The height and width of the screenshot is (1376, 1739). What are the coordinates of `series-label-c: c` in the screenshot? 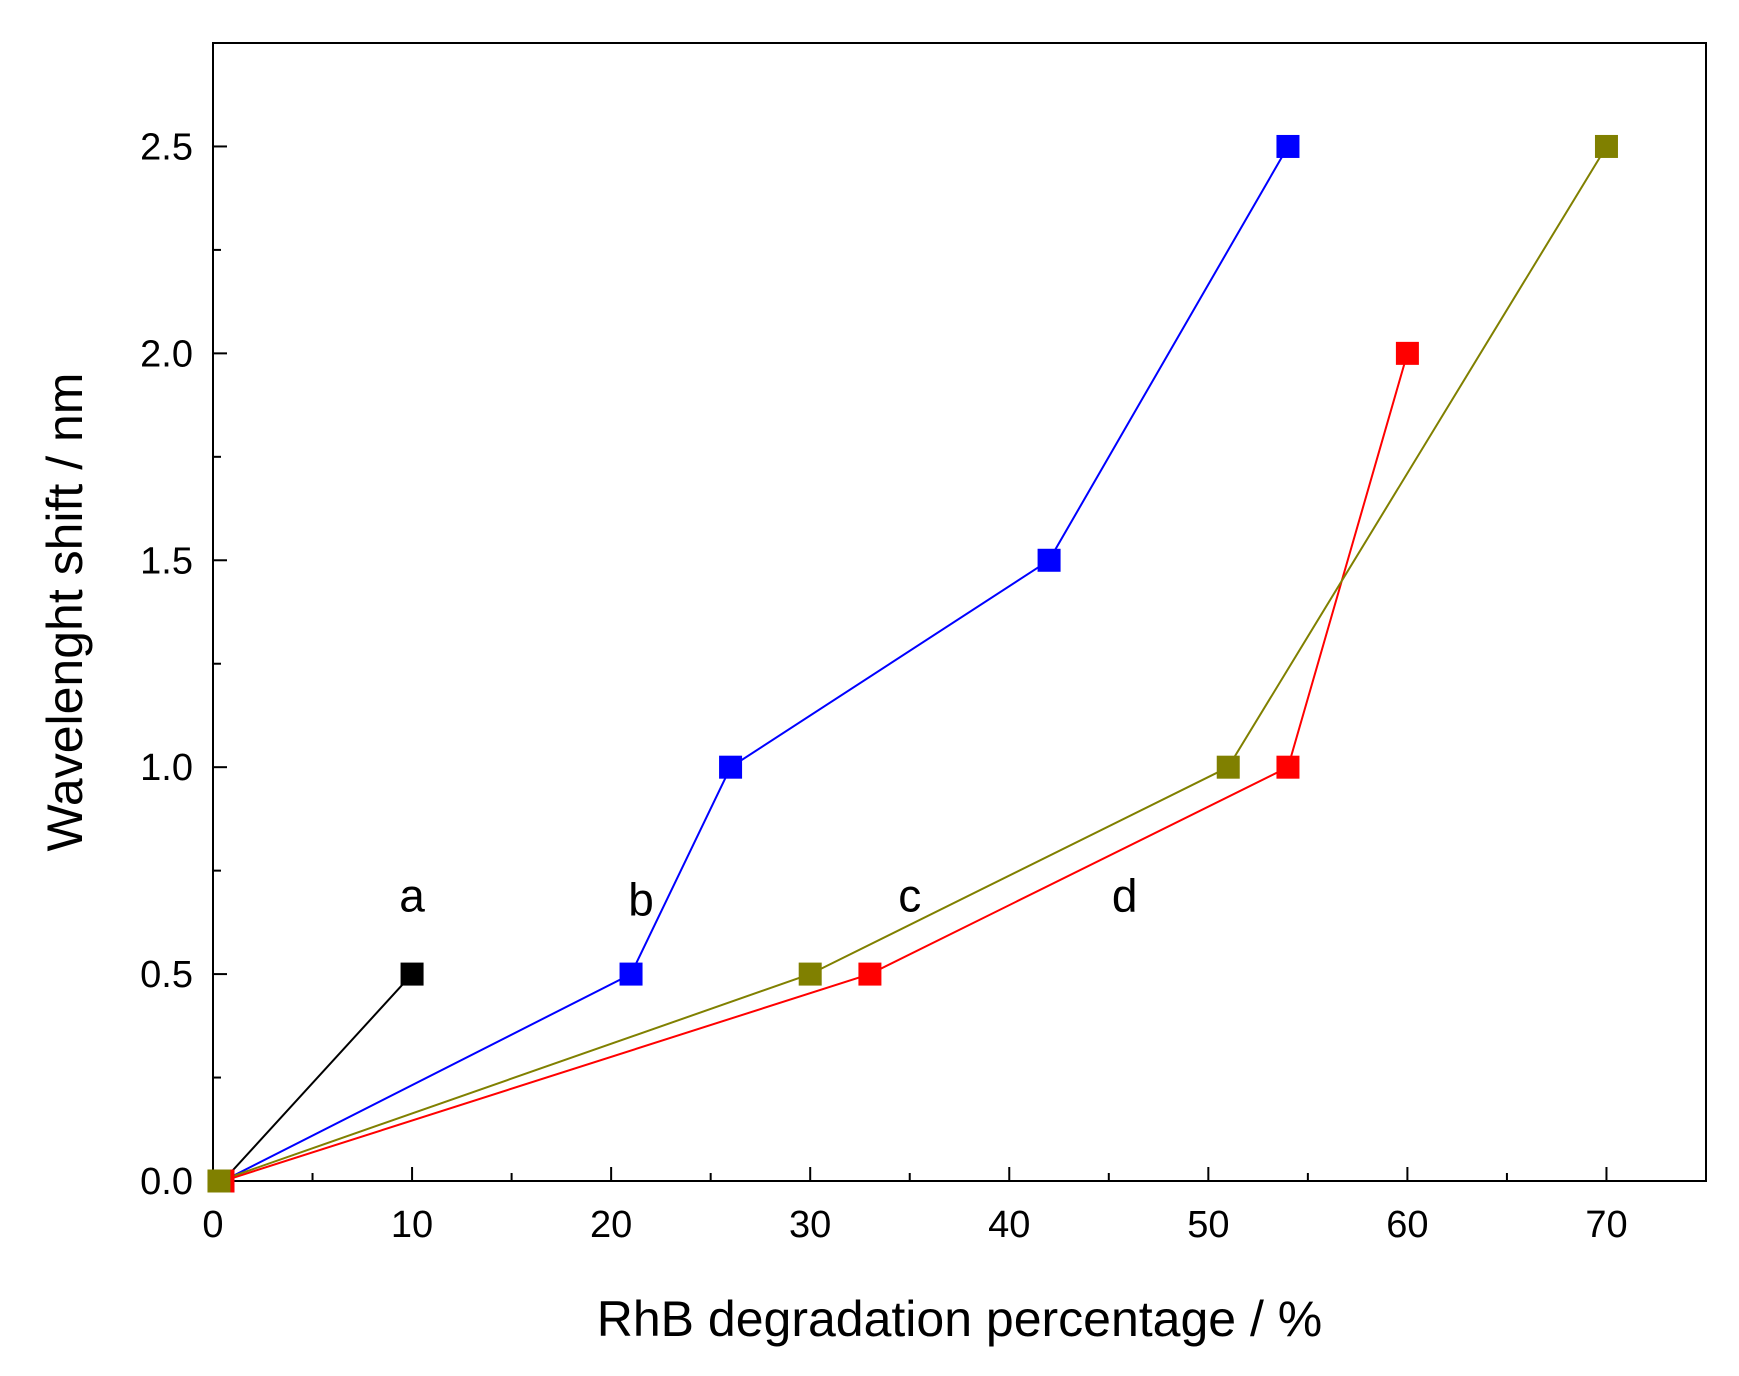 It's located at (909, 895).